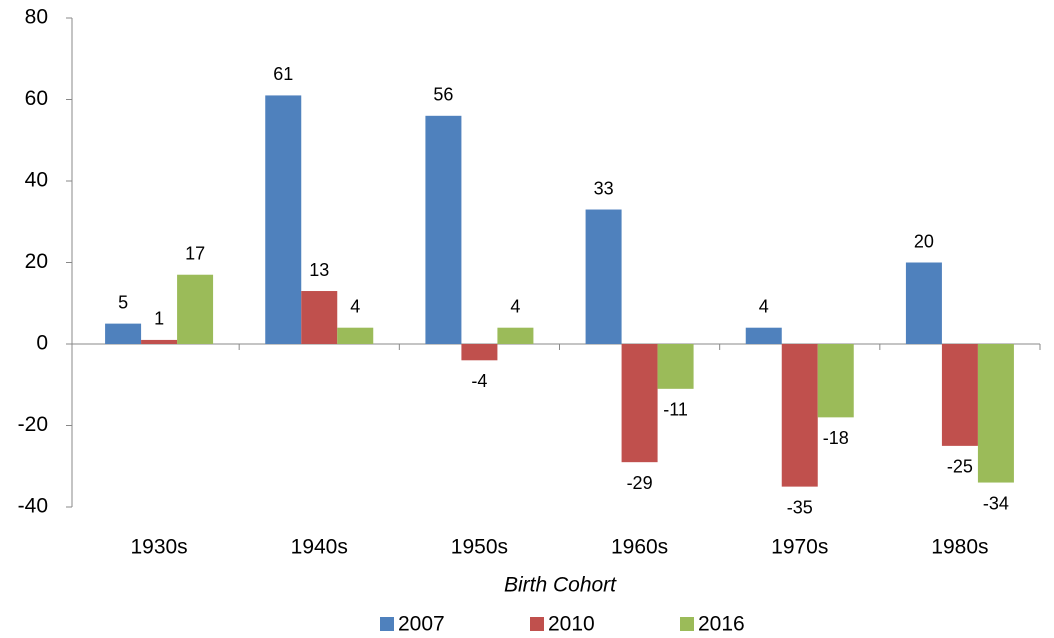  Describe the element at coordinates (319, 547) in the screenshot. I see `x-tick-label: 1940s` at that location.